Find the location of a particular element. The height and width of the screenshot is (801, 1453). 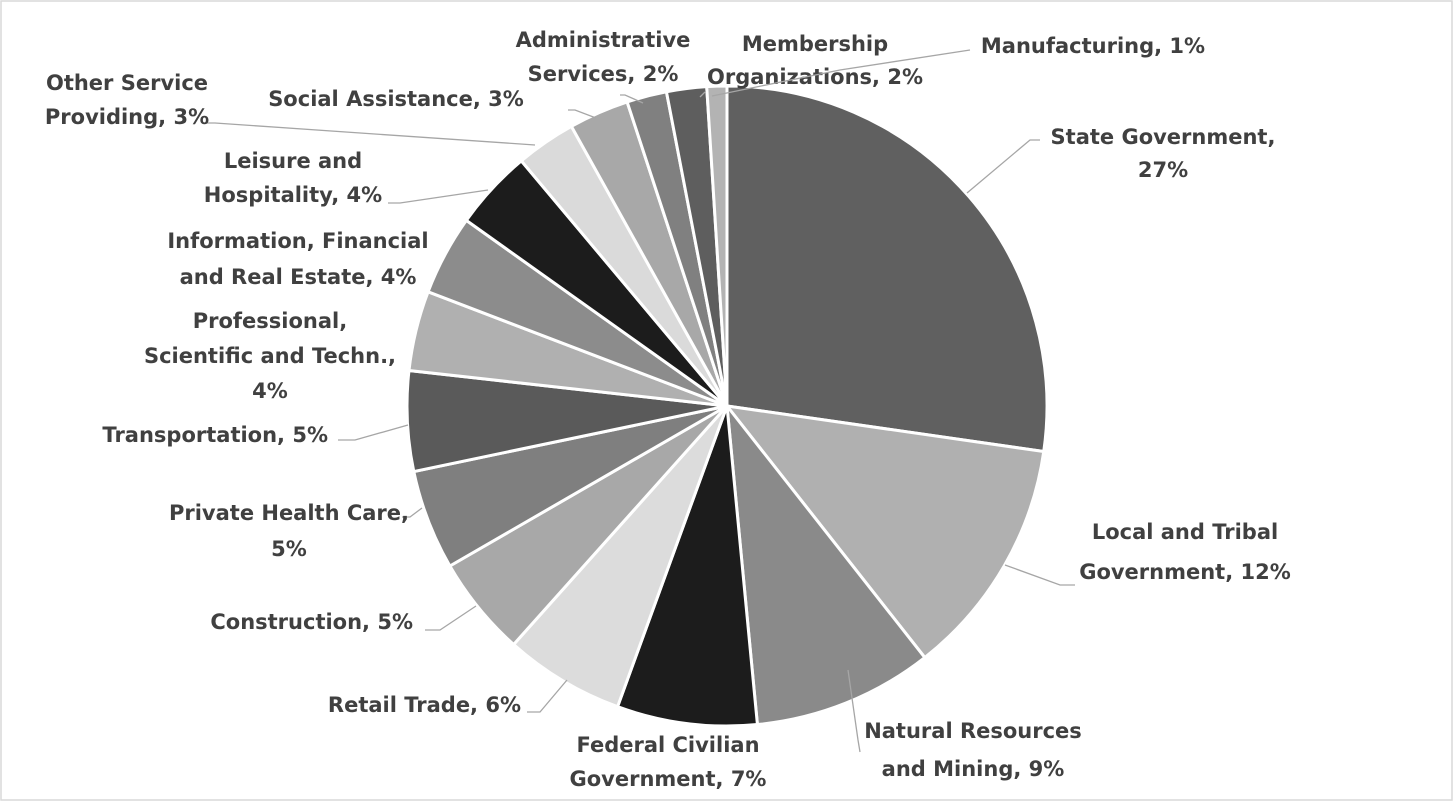

data-label: Social Assistance, 3% is located at coordinates (396, 99).